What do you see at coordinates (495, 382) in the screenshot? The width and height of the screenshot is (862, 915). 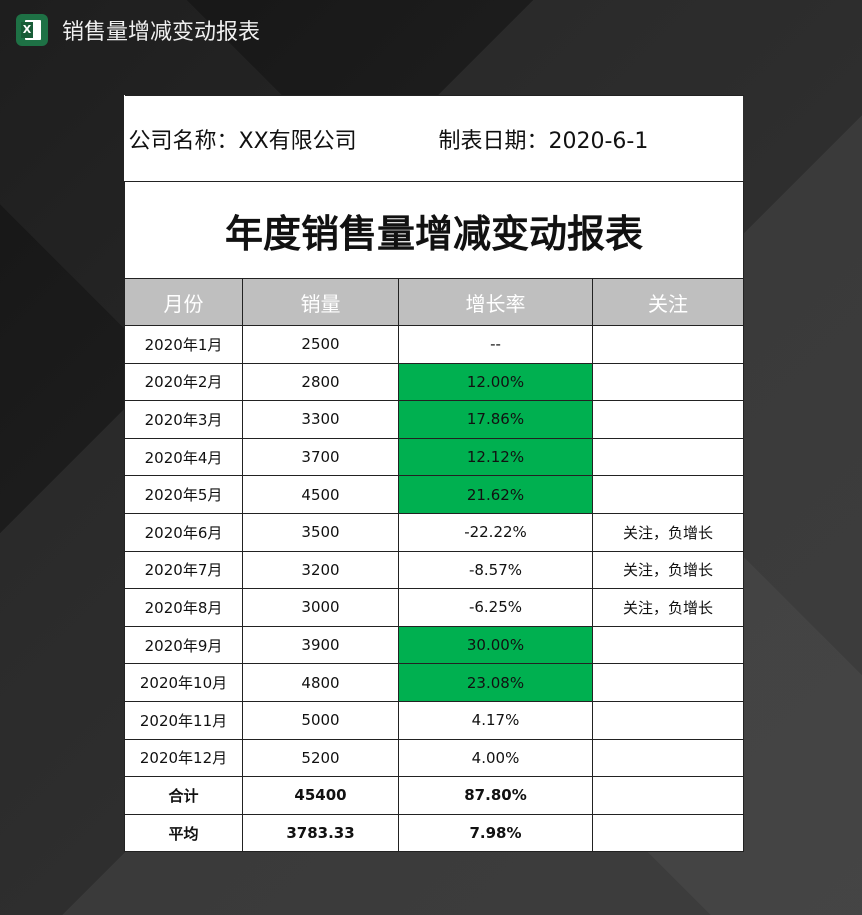 I see `rate-cell: 12.00%` at bounding box center [495, 382].